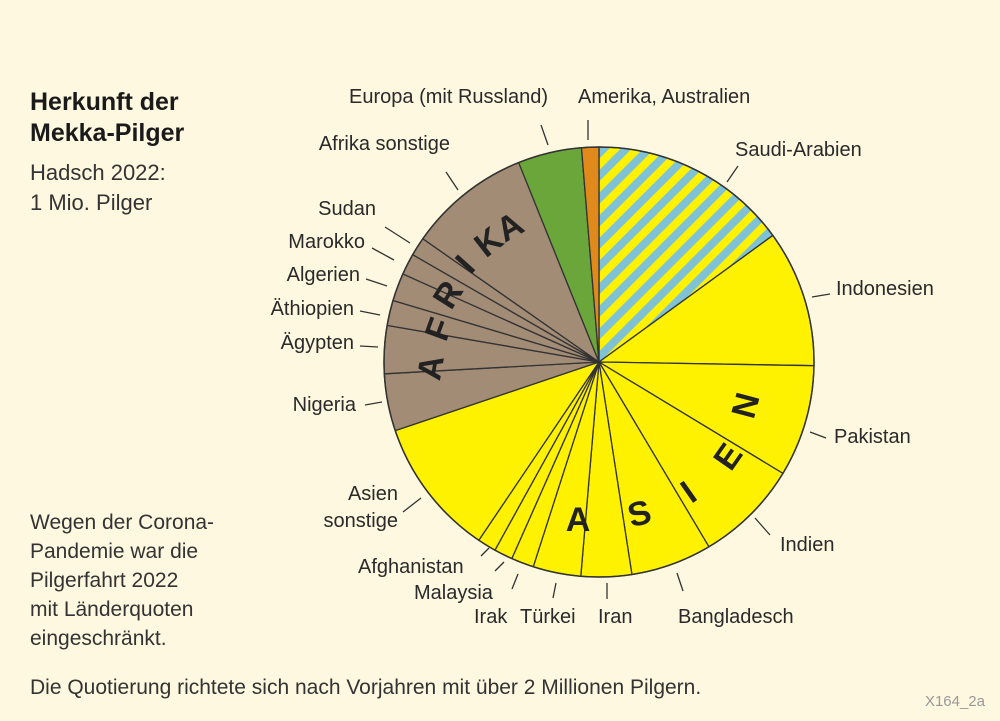 Image resolution: width=1000 pixels, height=721 pixels. I want to click on slice-label-asien-sonstige: Asien, so click(373, 494).